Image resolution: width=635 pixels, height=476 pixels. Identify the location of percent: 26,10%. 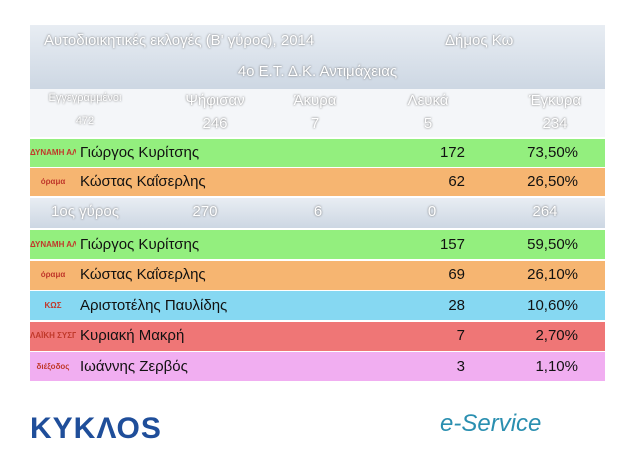
(552, 274).